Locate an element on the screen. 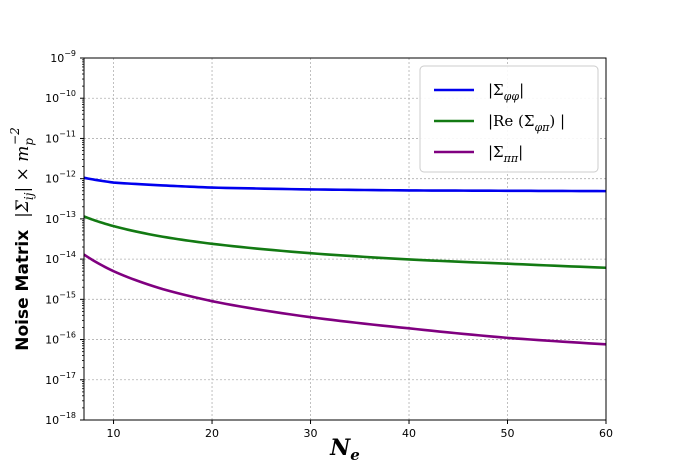 The height and width of the screenshot is (472, 674). y-axis-label: Noise Matrix |Σij| × mp−2 is located at coordinates (22, 239).